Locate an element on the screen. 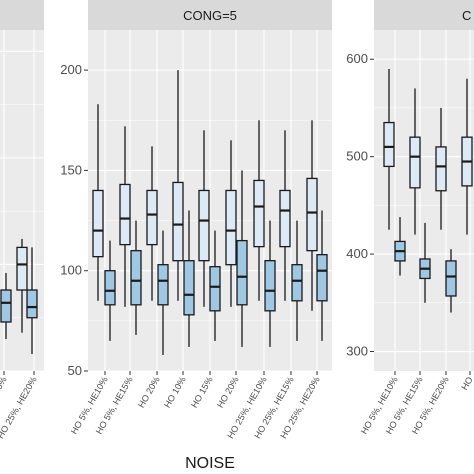 Image resolution: width=474 pixels, height=474 pixels. x-tick-label: HO 15% is located at coordinates (202, 392).